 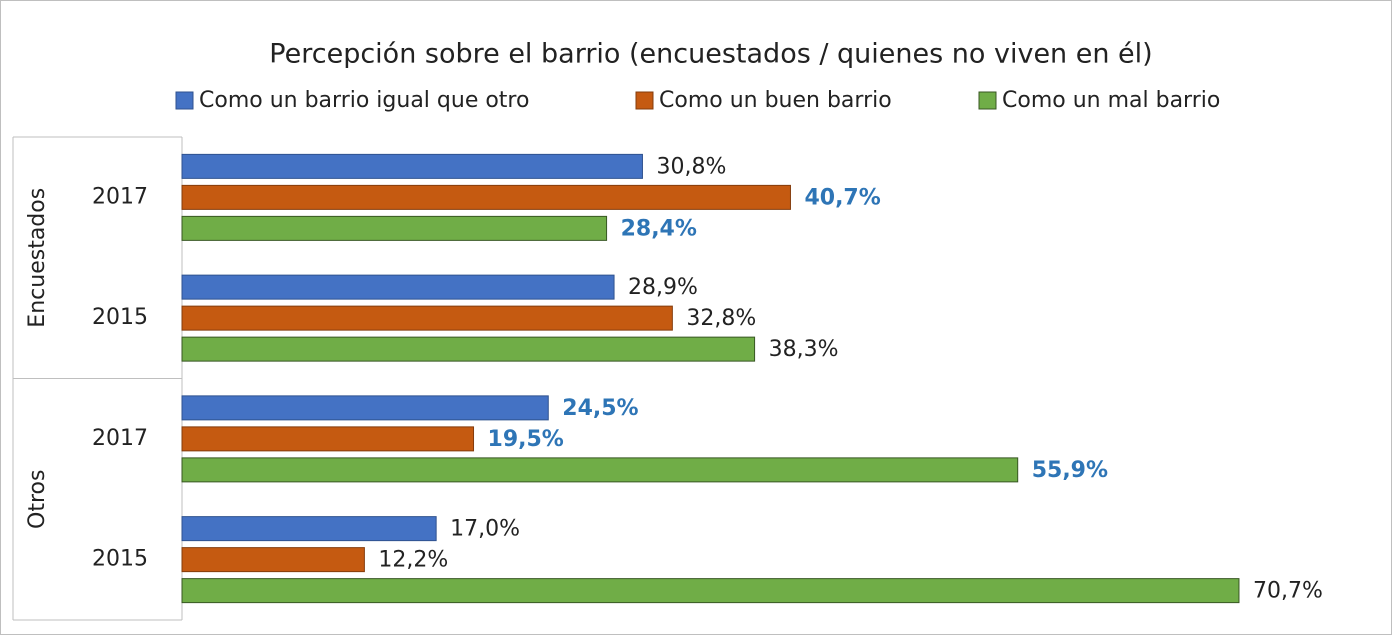 What do you see at coordinates (659, 228) in the screenshot?
I see `value-label: 28,4%` at bounding box center [659, 228].